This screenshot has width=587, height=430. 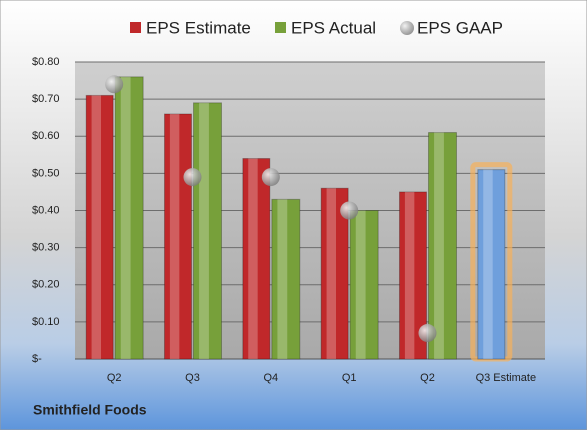 What do you see at coordinates (90, 410) in the screenshot?
I see `footer: Smithfield Foods` at bounding box center [90, 410].